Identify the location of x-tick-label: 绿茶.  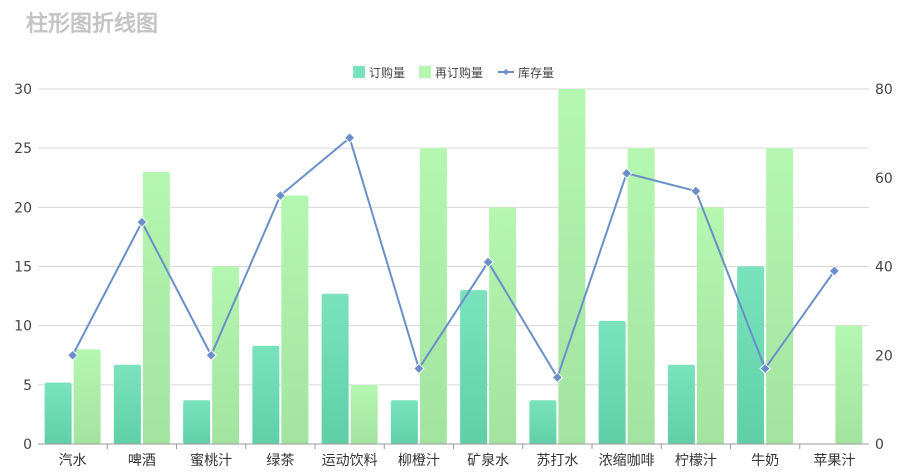
(280, 461).